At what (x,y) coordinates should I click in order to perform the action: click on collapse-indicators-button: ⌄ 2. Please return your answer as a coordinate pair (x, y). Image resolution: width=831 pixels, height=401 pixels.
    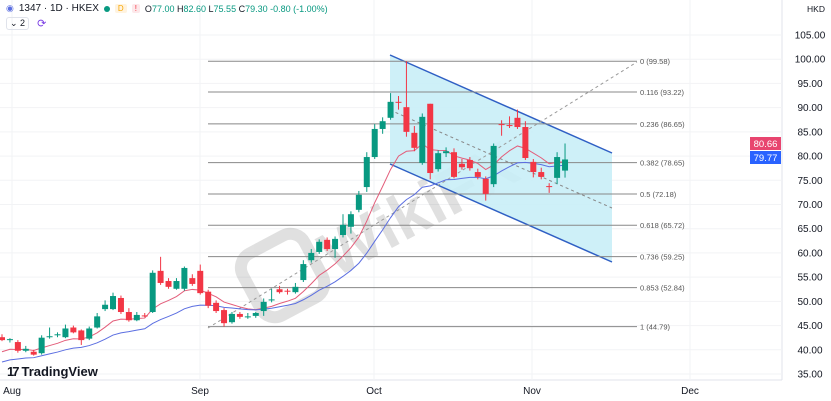
    Looking at the image, I should click on (18, 23).